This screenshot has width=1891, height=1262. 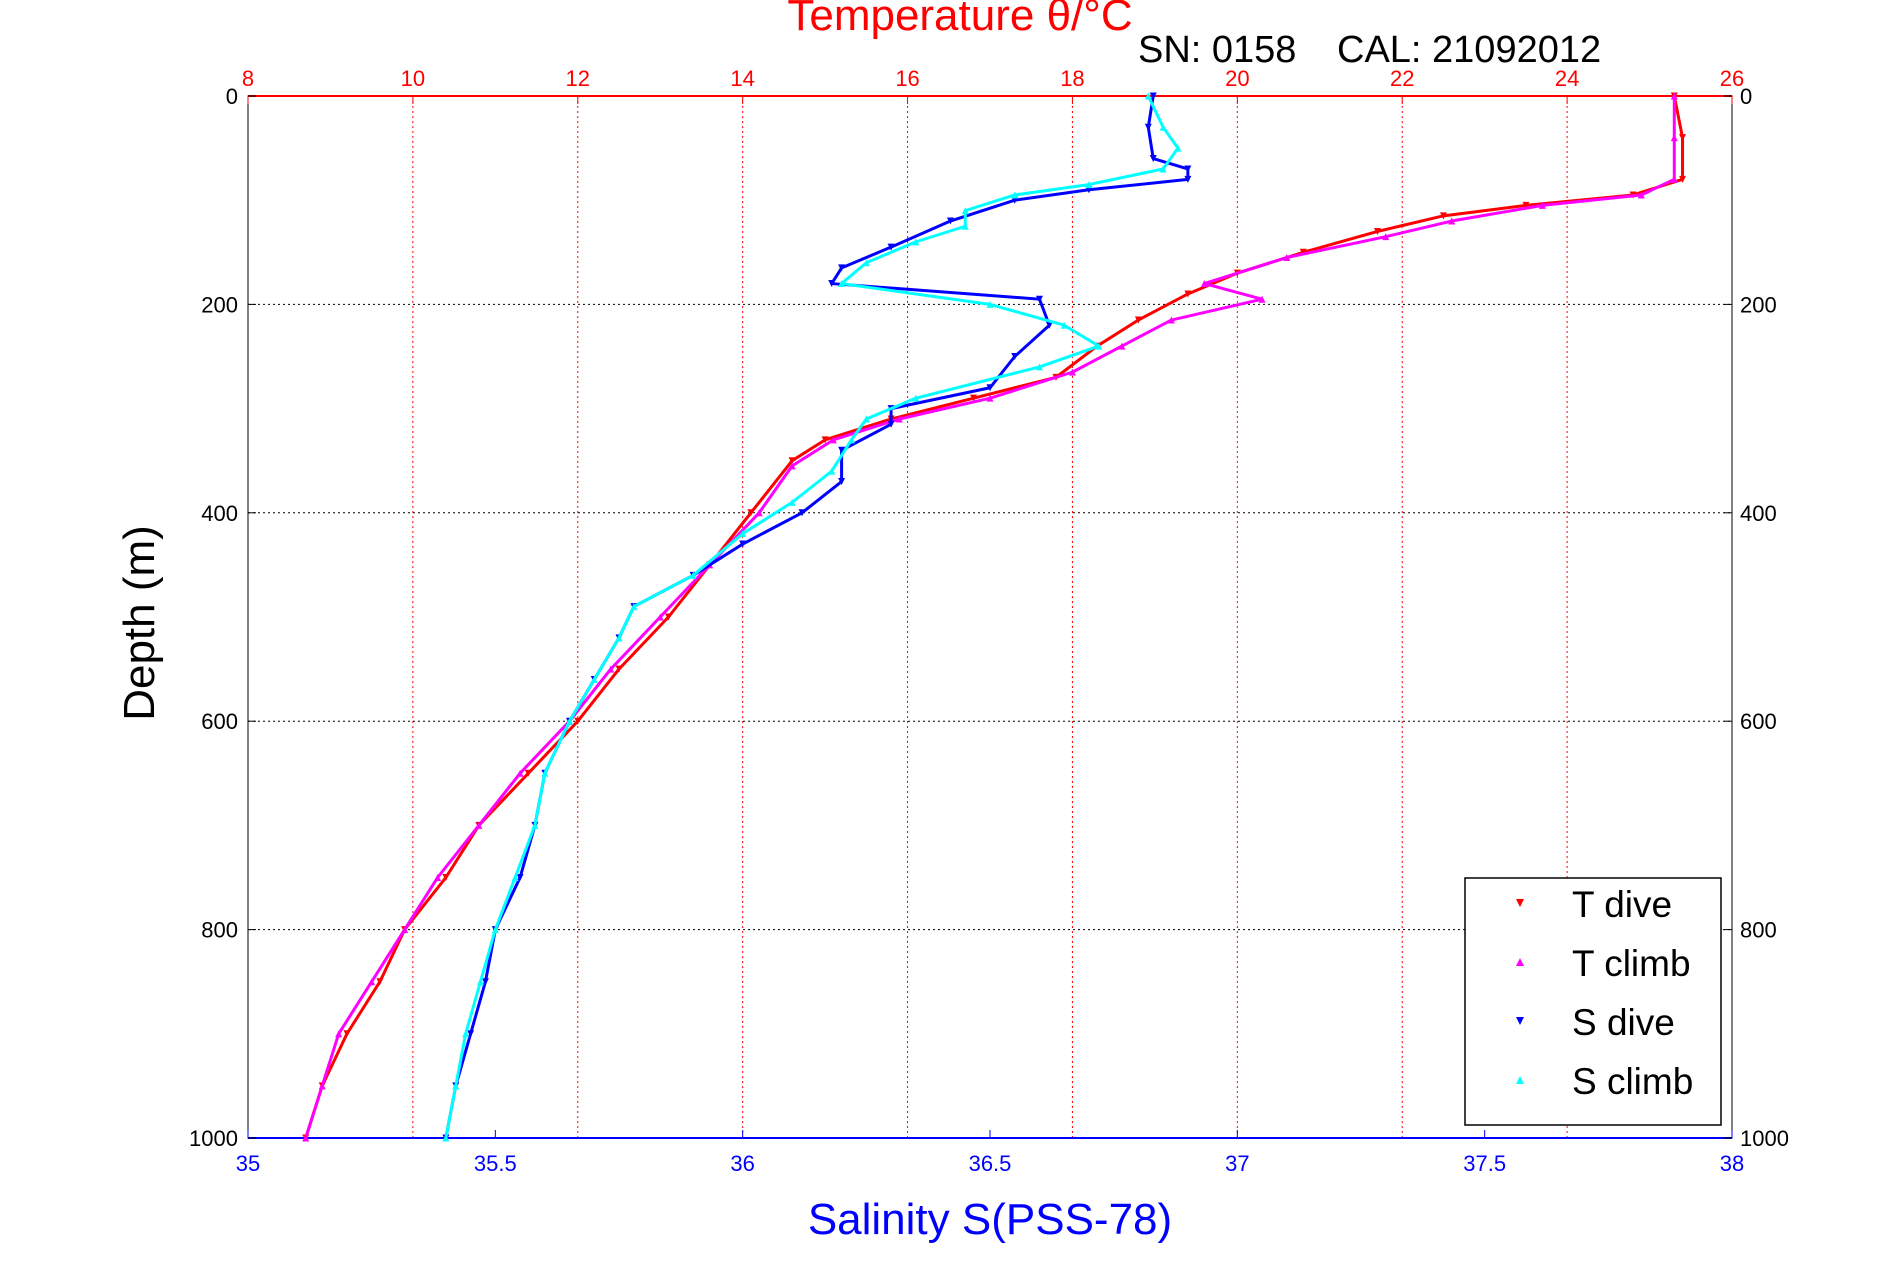 I want to click on left-tick-label: 600, so click(x=219, y=721).